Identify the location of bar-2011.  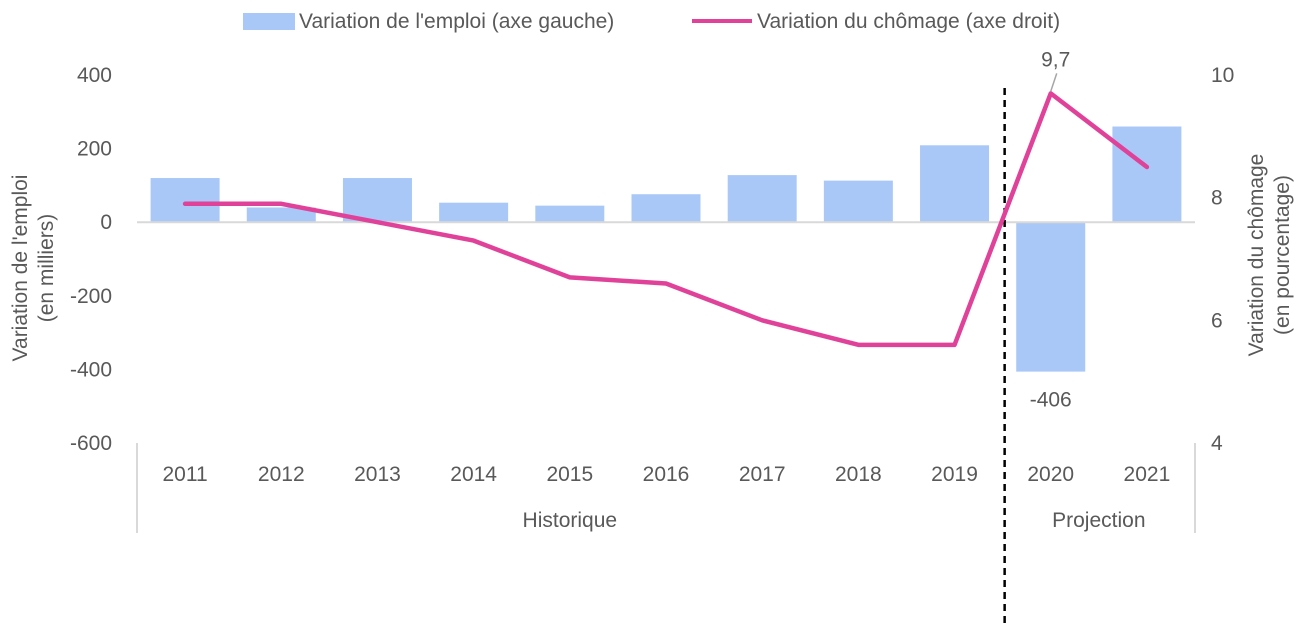
(185, 200).